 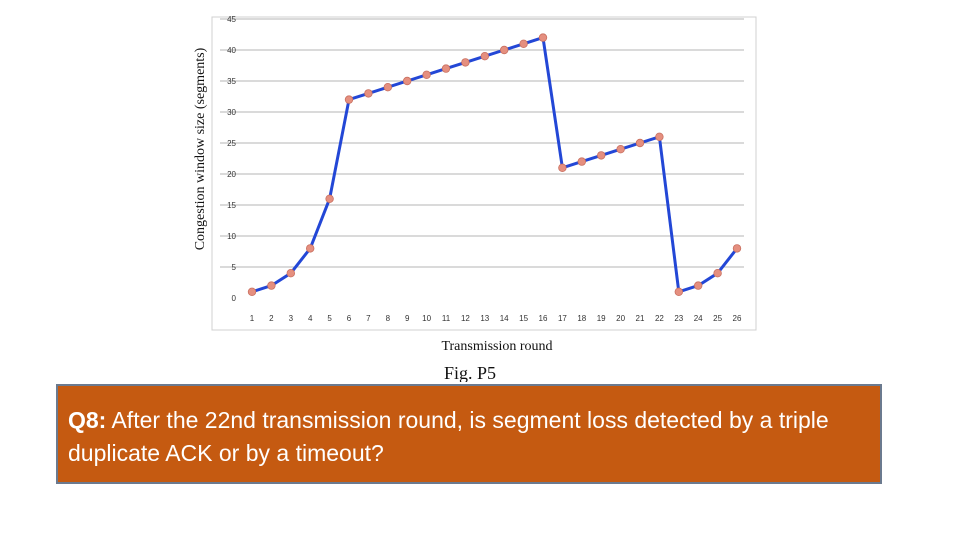 I want to click on y-tick-label: 15, so click(x=231, y=205).